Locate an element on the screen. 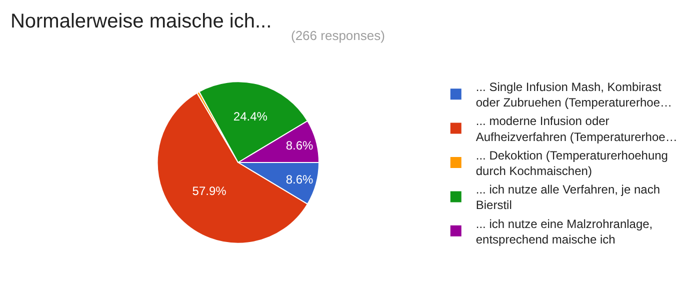 The image size is (696, 295). legend-label: ... ich nutze eine Malzrohranlage, entsprechend maische ich is located at coordinates (564, 231).